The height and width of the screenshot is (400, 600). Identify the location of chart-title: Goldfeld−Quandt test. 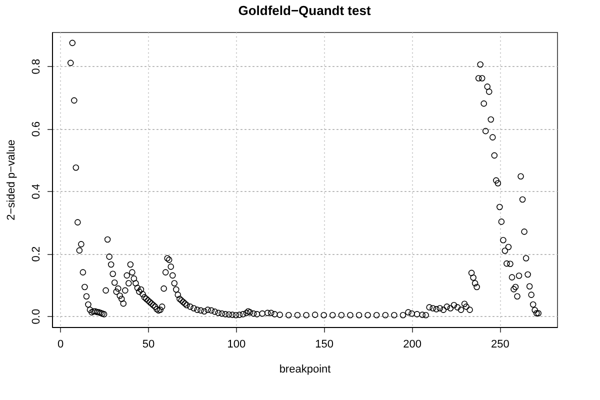
(305, 10).